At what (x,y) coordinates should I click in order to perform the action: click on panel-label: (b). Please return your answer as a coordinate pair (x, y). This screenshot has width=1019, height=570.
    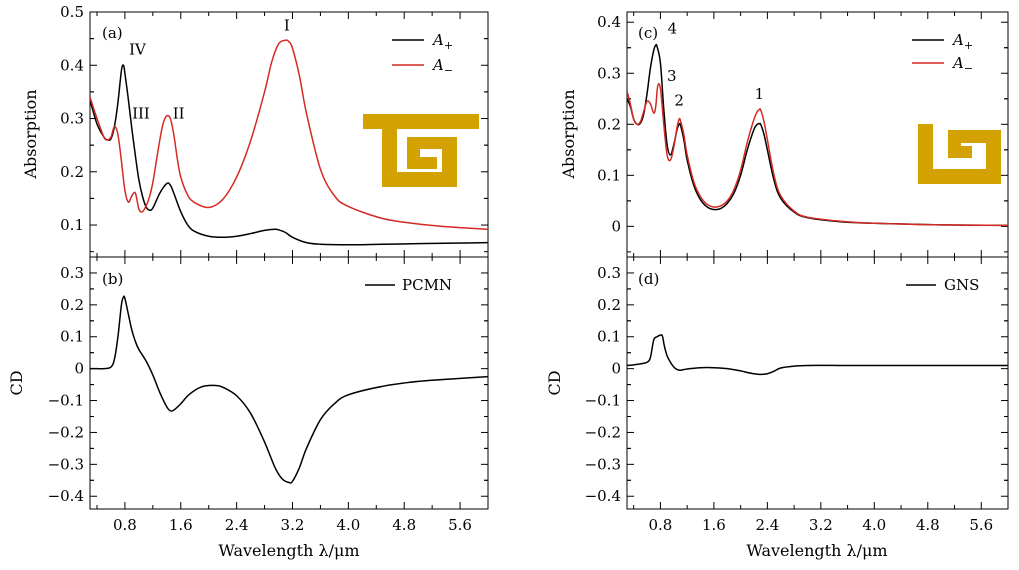
    Looking at the image, I should click on (112, 279).